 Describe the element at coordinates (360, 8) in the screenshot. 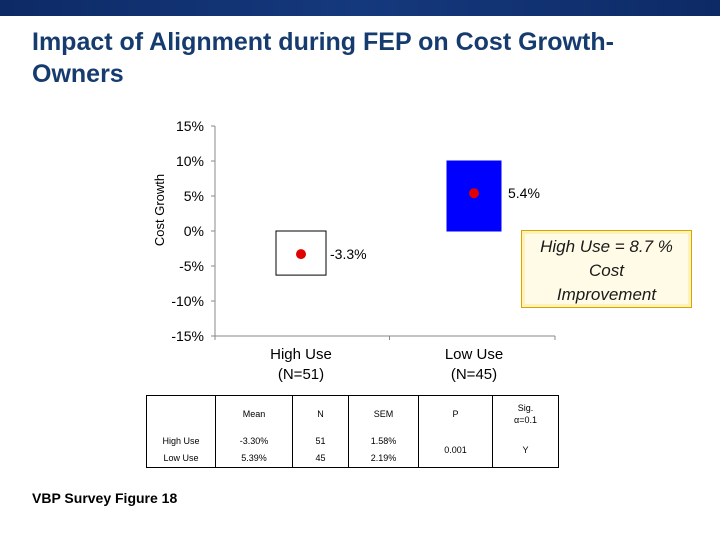

I see `top-banner` at that location.